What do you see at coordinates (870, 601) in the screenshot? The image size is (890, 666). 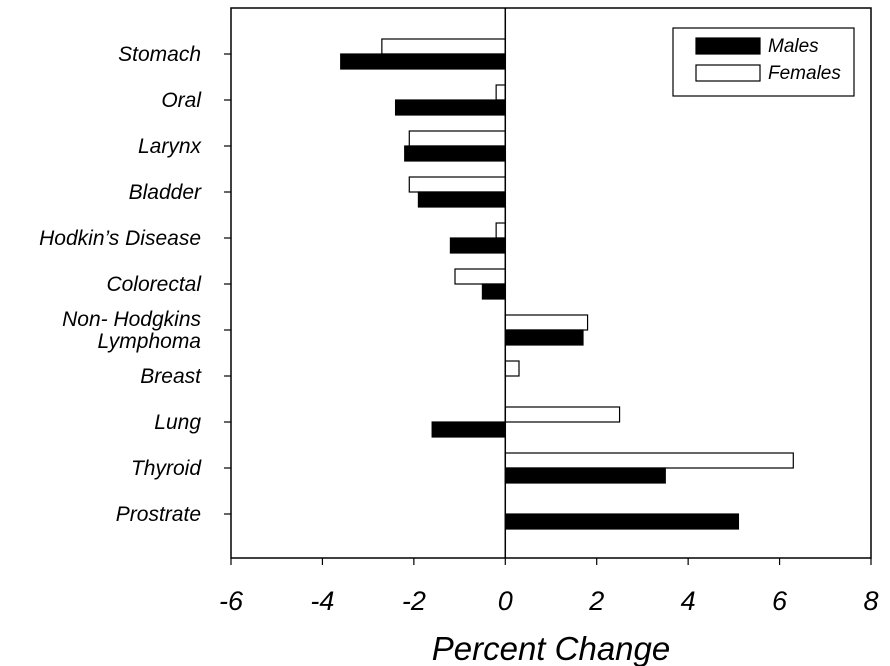 I see `x-tick-label-7: 8` at bounding box center [870, 601].